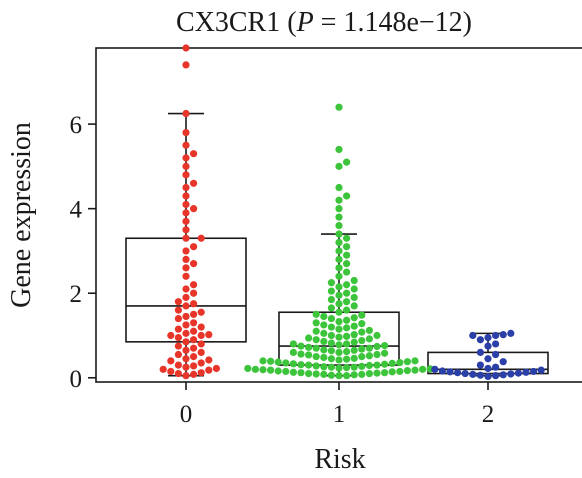 The height and width of the screenshot is (478, 582). I want to click on x-axis-label: Risk, so click(339, 459).